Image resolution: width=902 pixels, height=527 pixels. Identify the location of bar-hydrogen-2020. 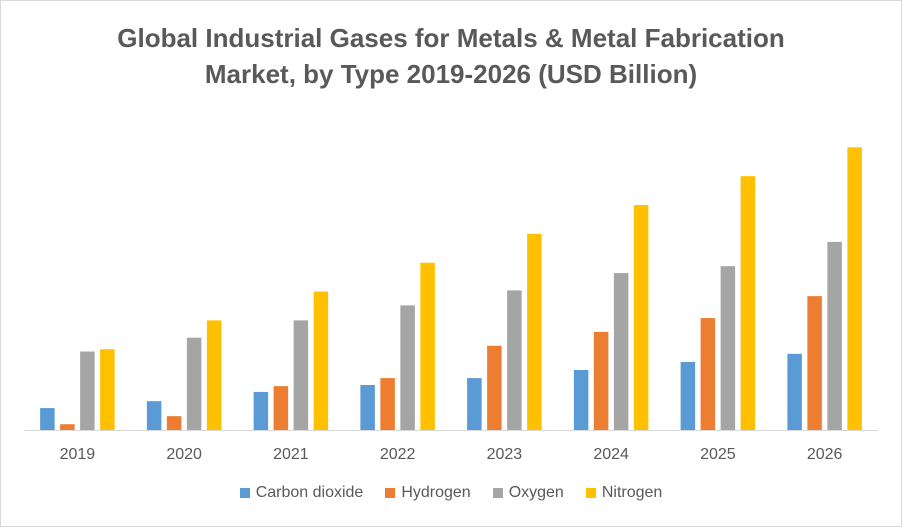
(174, 423).